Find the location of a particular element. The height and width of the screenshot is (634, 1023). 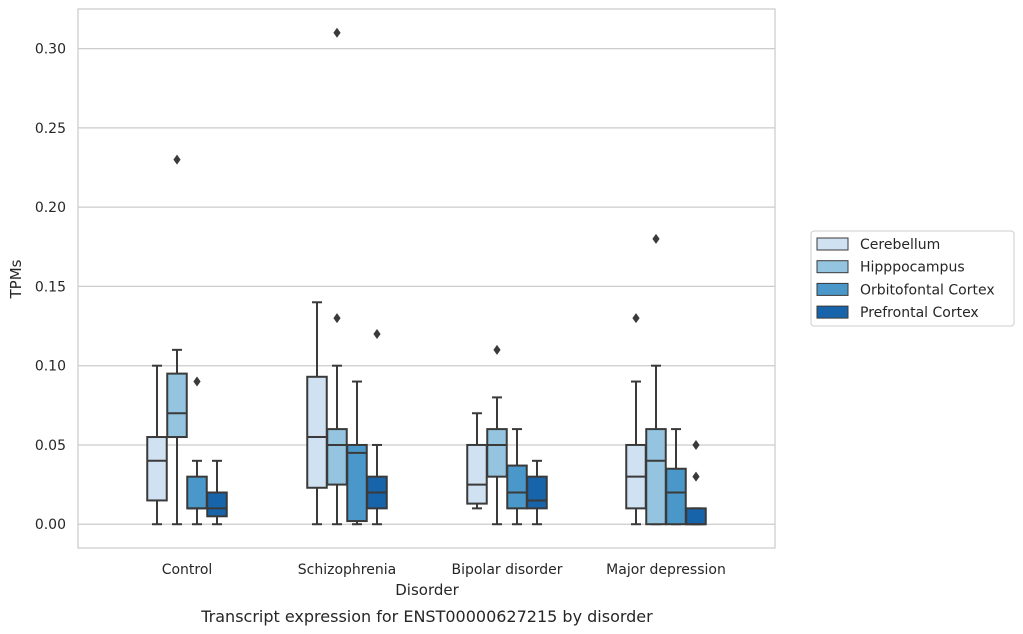

y-axis-ticks: 0.00 0.05 0.10 0.15 0.20 0.25 0.30 is located at coordinates (50, 288).